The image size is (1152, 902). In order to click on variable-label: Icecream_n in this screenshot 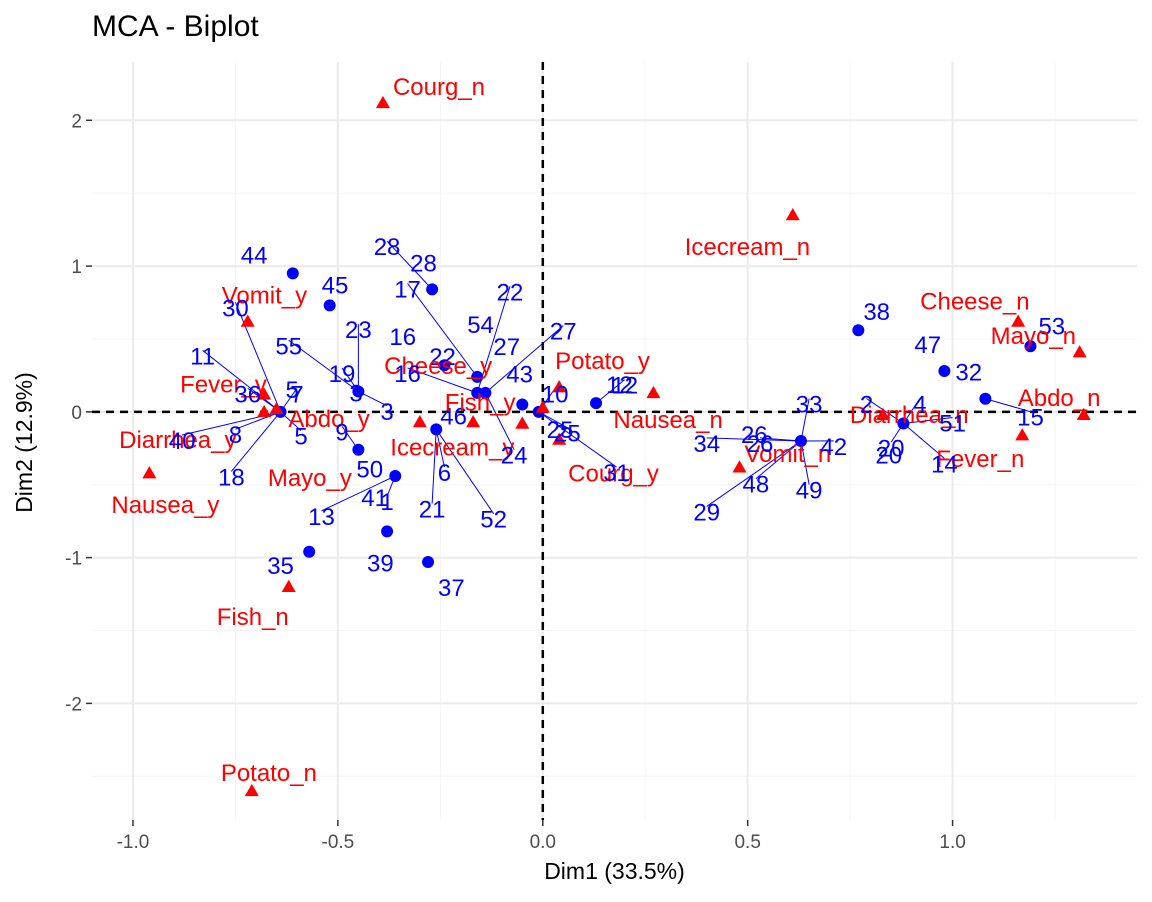, I will do `click(747, 247)`.